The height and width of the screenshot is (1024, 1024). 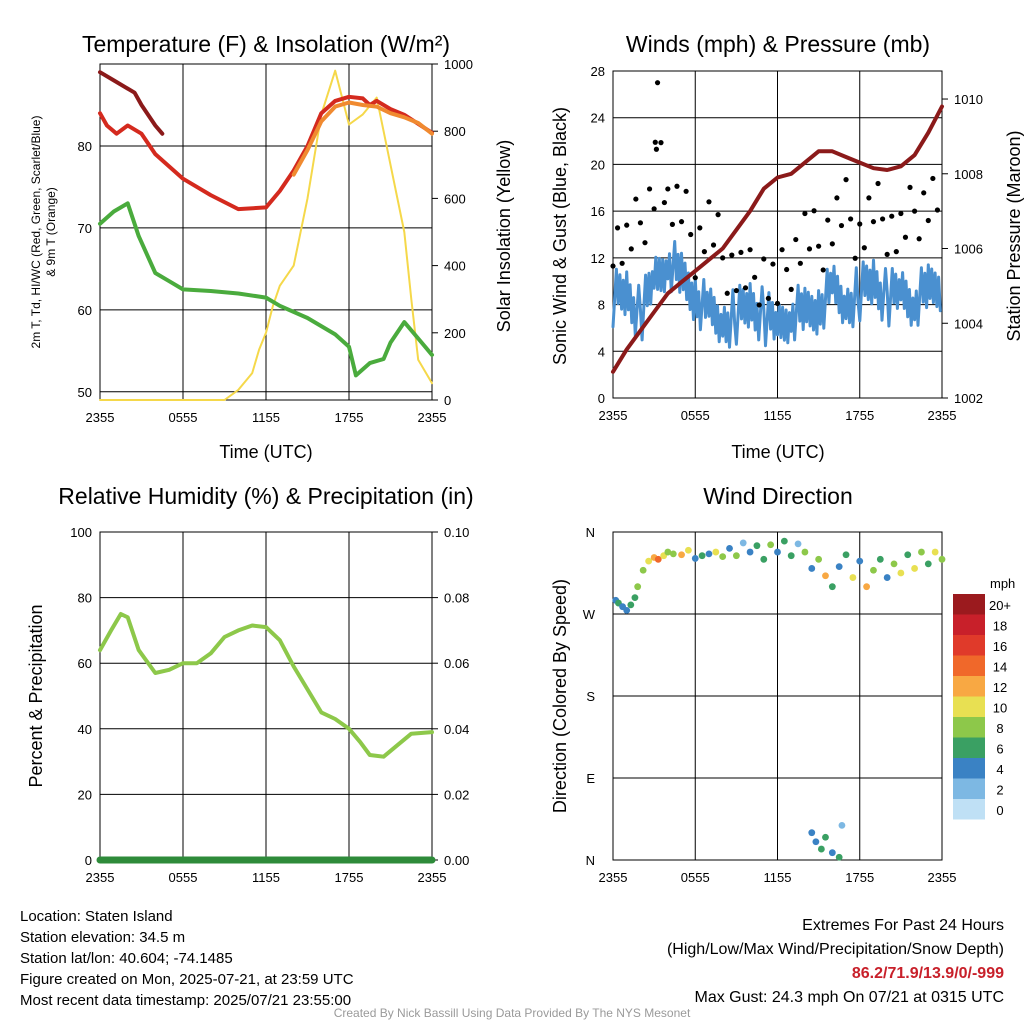 What do you see at coordinates (36, 695) in the screenshot?
I see `rh-ylabel: Percent & Precipitation` at bounding box center [36, 695].